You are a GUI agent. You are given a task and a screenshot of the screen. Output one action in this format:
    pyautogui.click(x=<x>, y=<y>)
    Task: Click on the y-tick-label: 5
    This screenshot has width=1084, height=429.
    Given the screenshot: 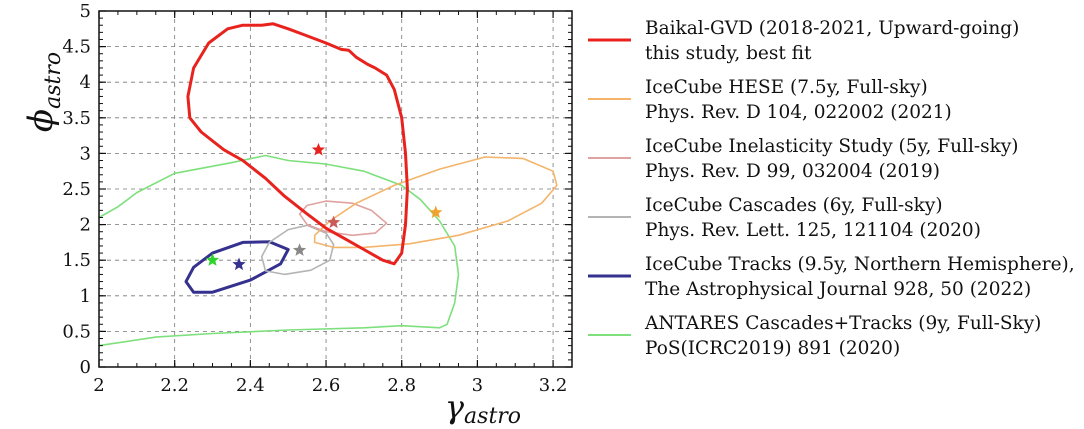 What is the action you would take?
    pyautogui.click(x=85, y=11)
    